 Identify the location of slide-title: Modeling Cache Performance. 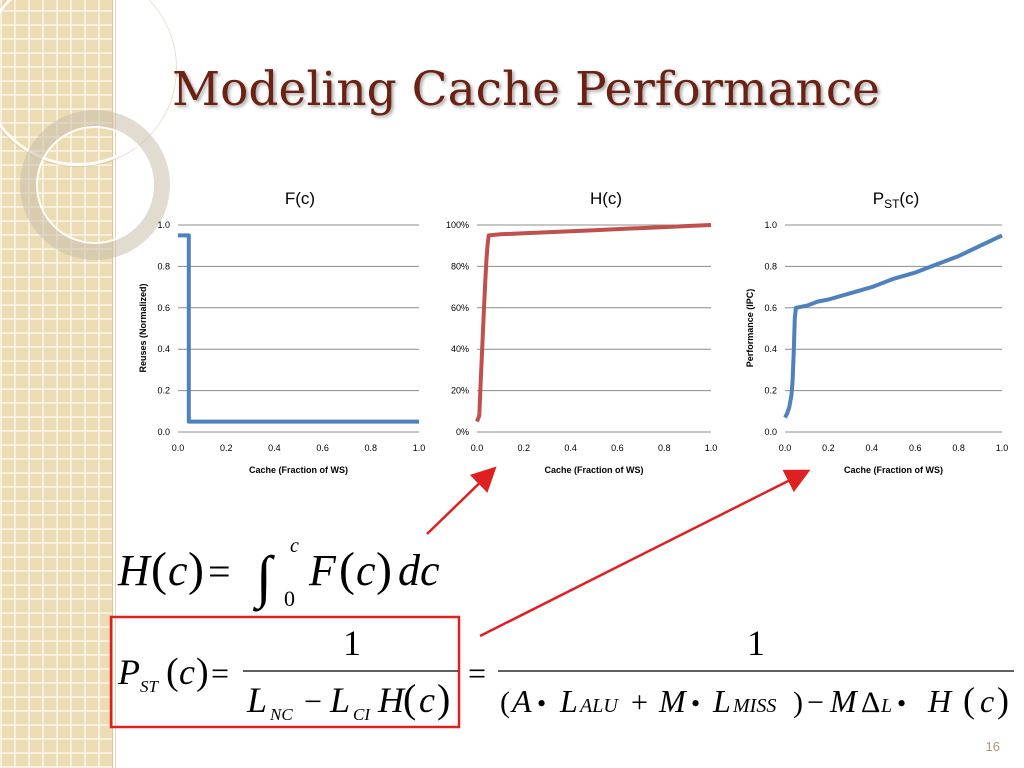
(526, 89).